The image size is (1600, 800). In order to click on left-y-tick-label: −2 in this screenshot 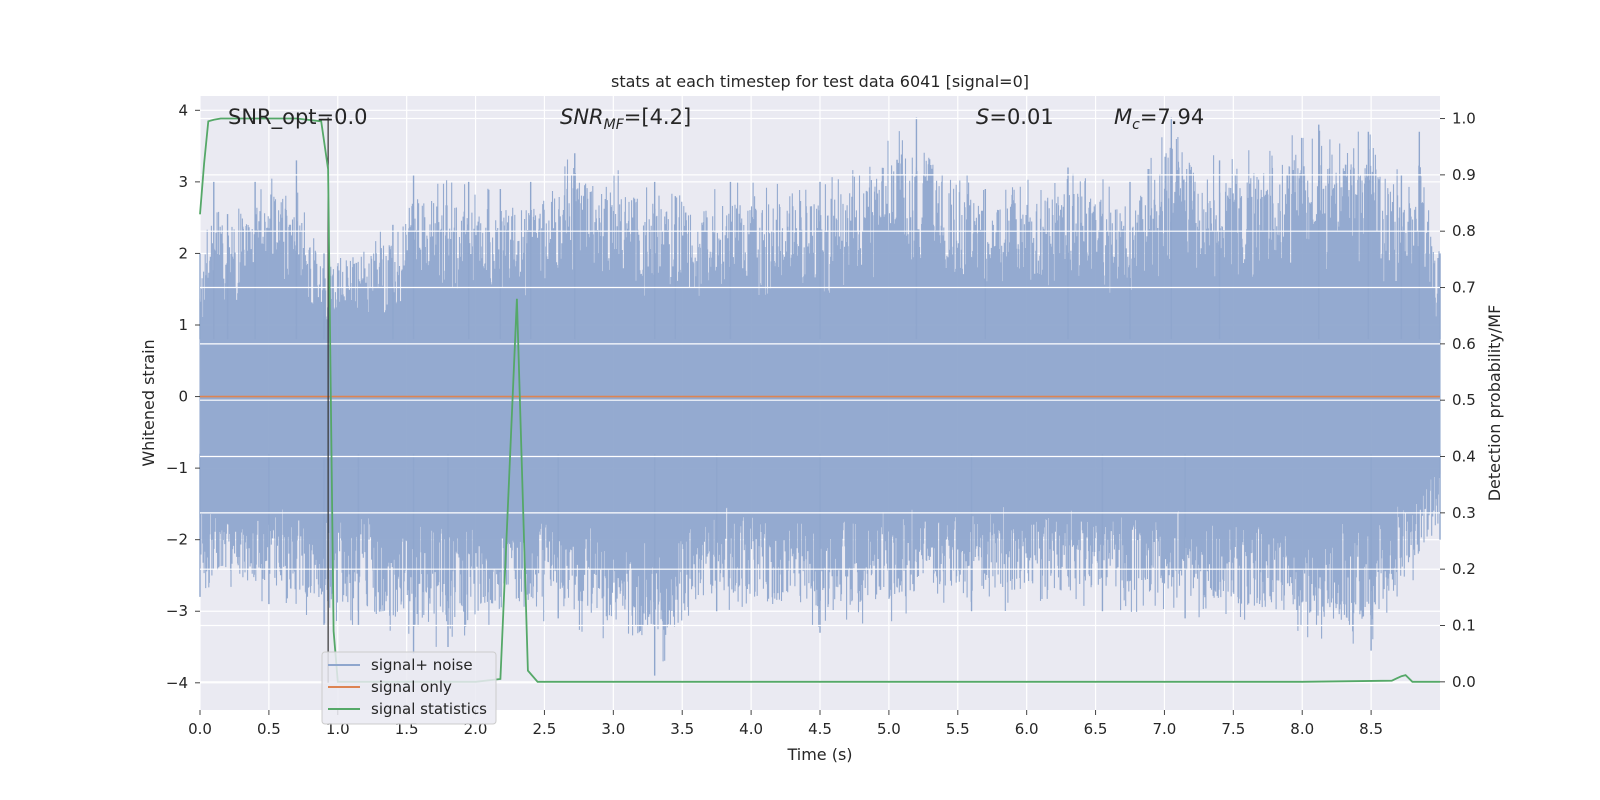, I will do `click(177, 540)`.